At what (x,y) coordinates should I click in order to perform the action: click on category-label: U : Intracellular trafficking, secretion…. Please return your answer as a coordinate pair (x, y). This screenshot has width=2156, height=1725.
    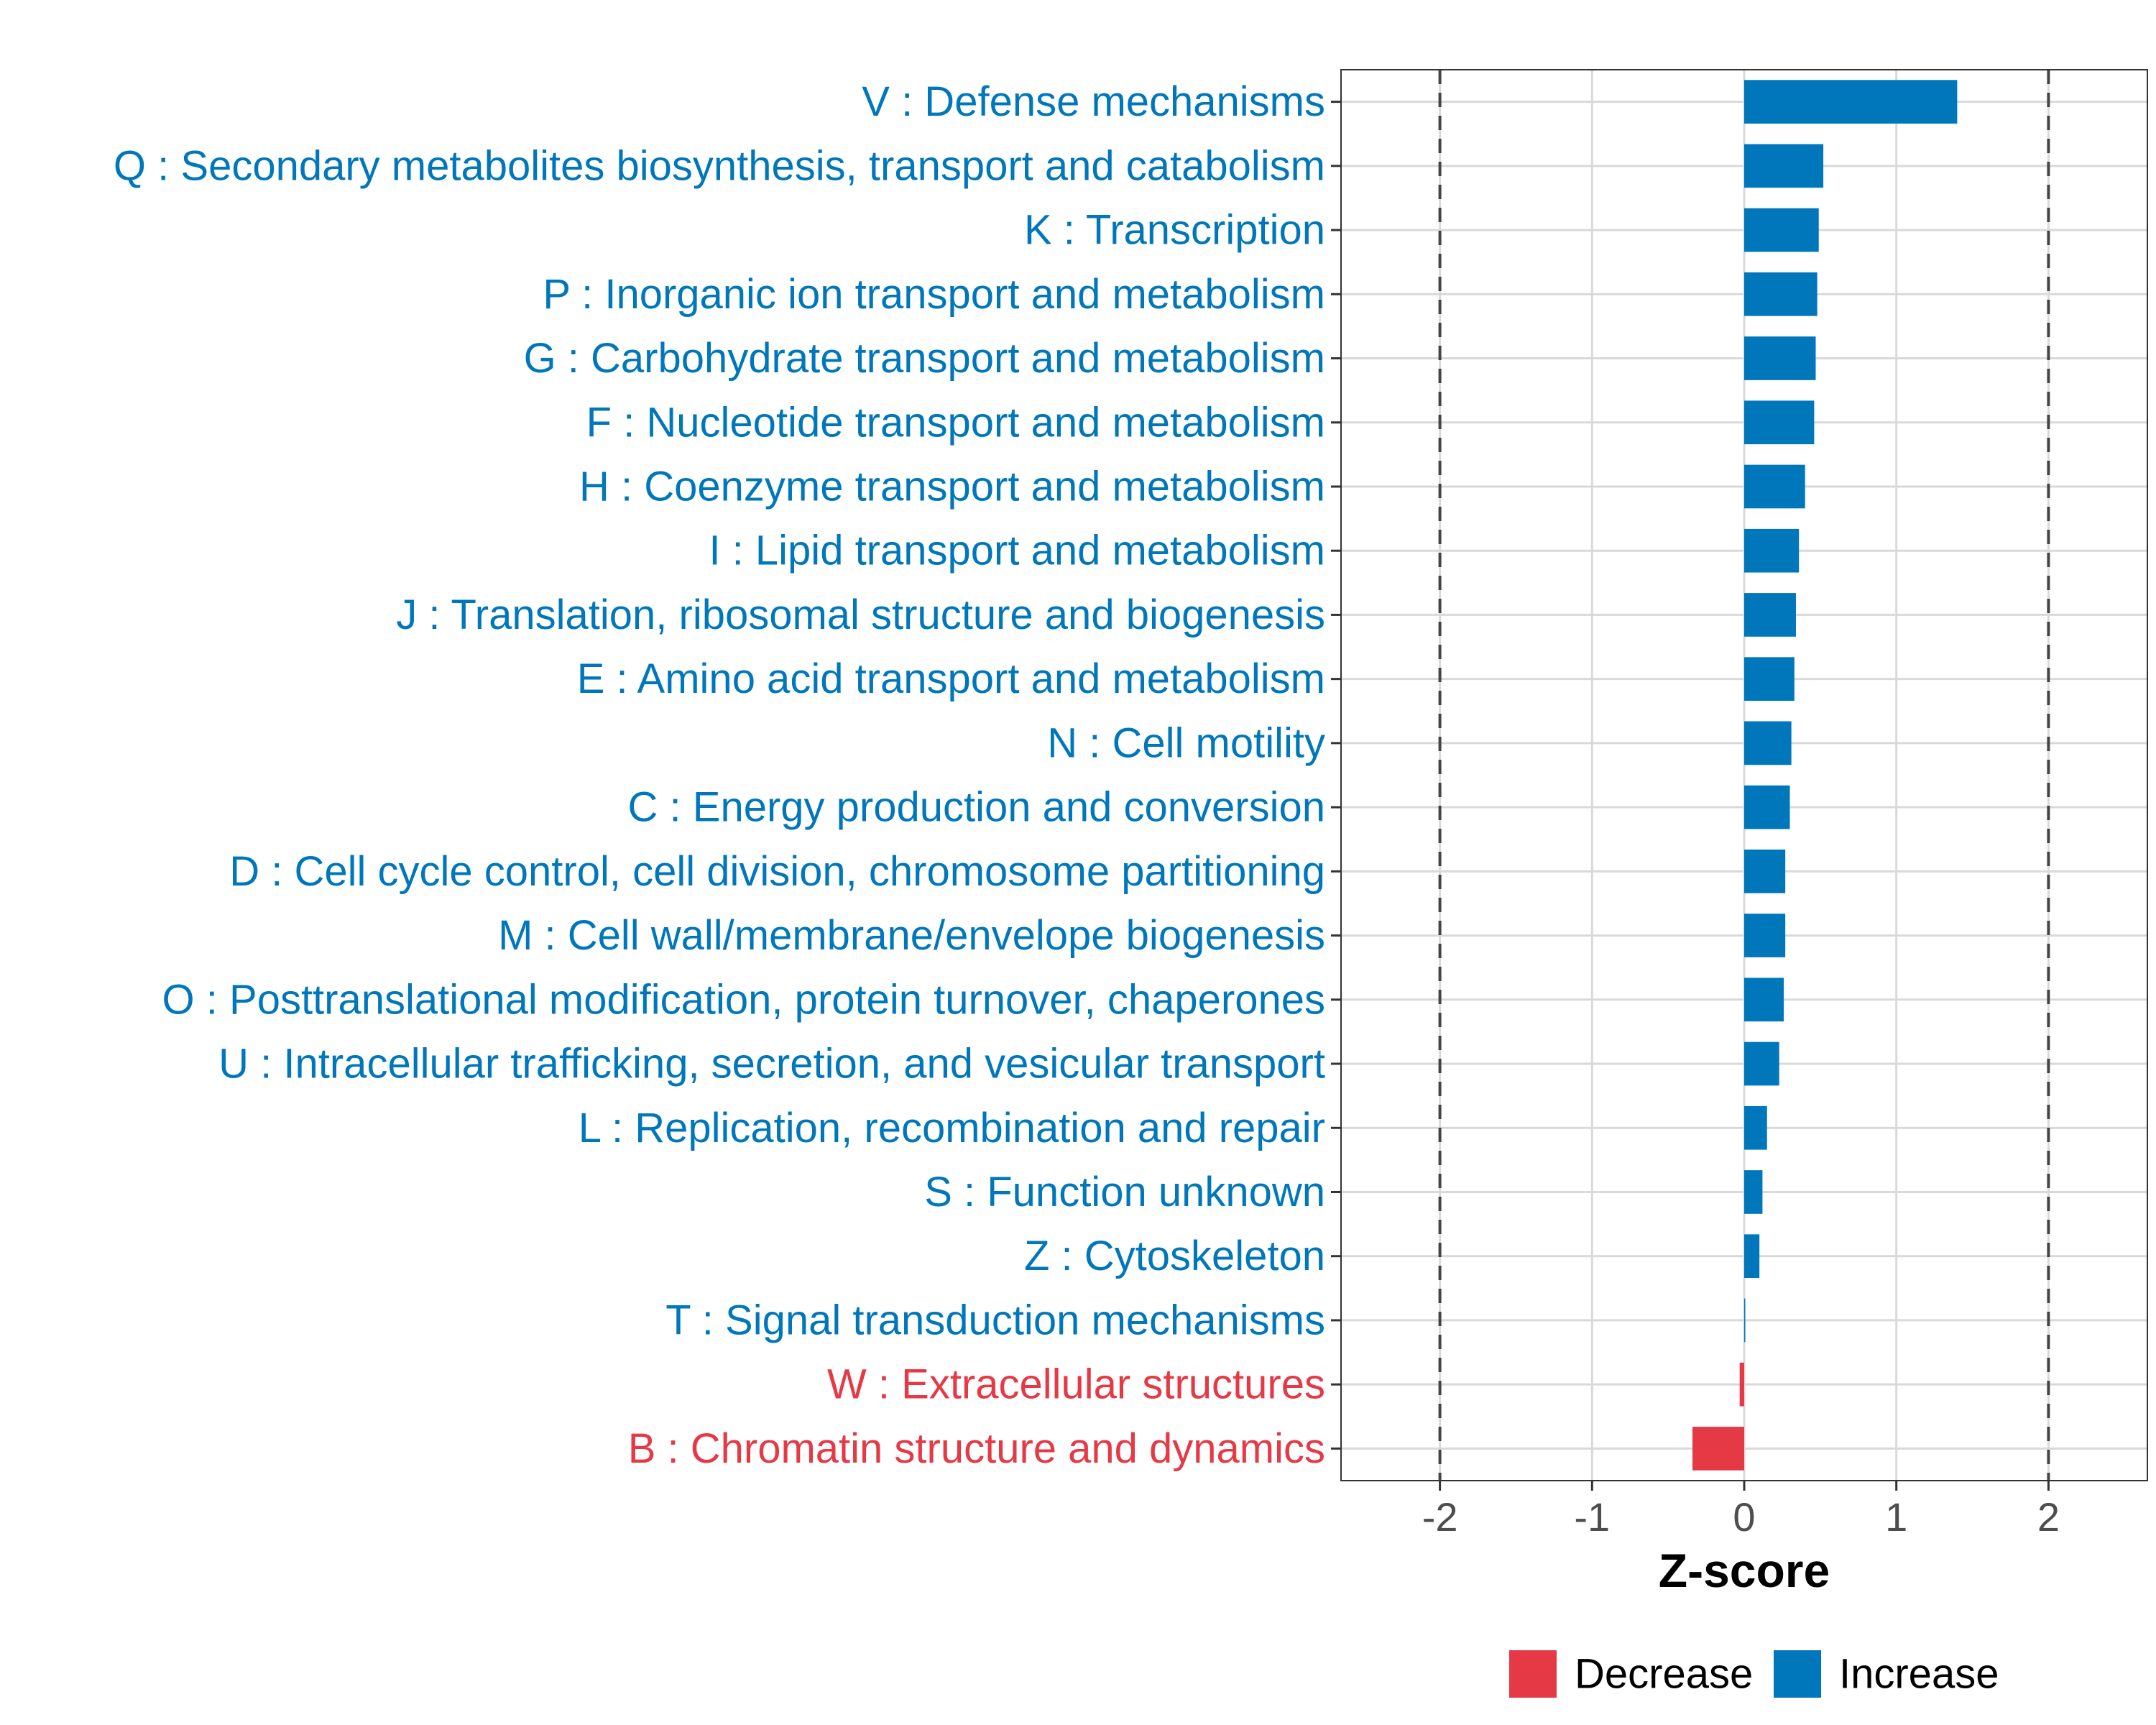
    Looking at the image, I should click on (771, 1064).